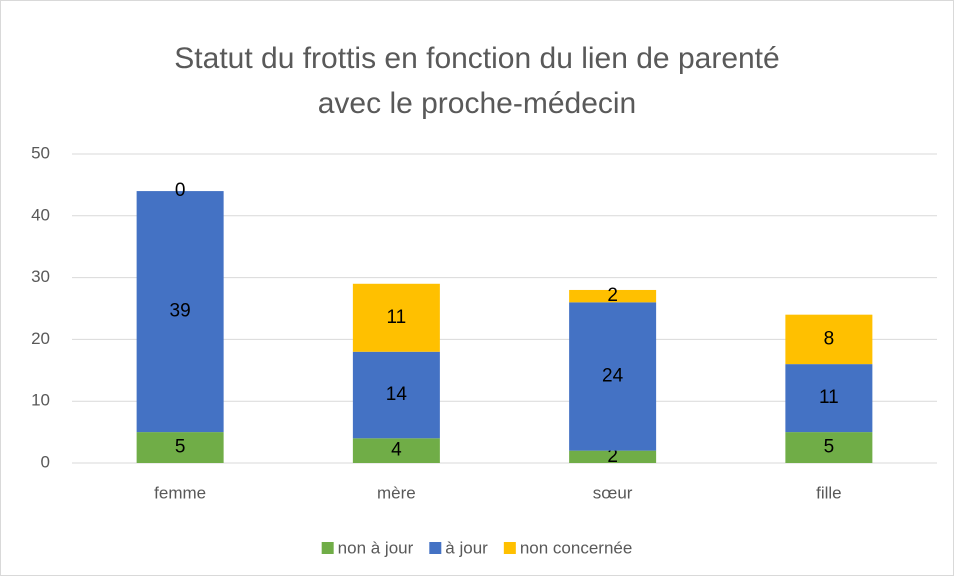  Describe the element at coordinates (466, 547) in the screenshot. I see `legend-label: à jour` at that location.